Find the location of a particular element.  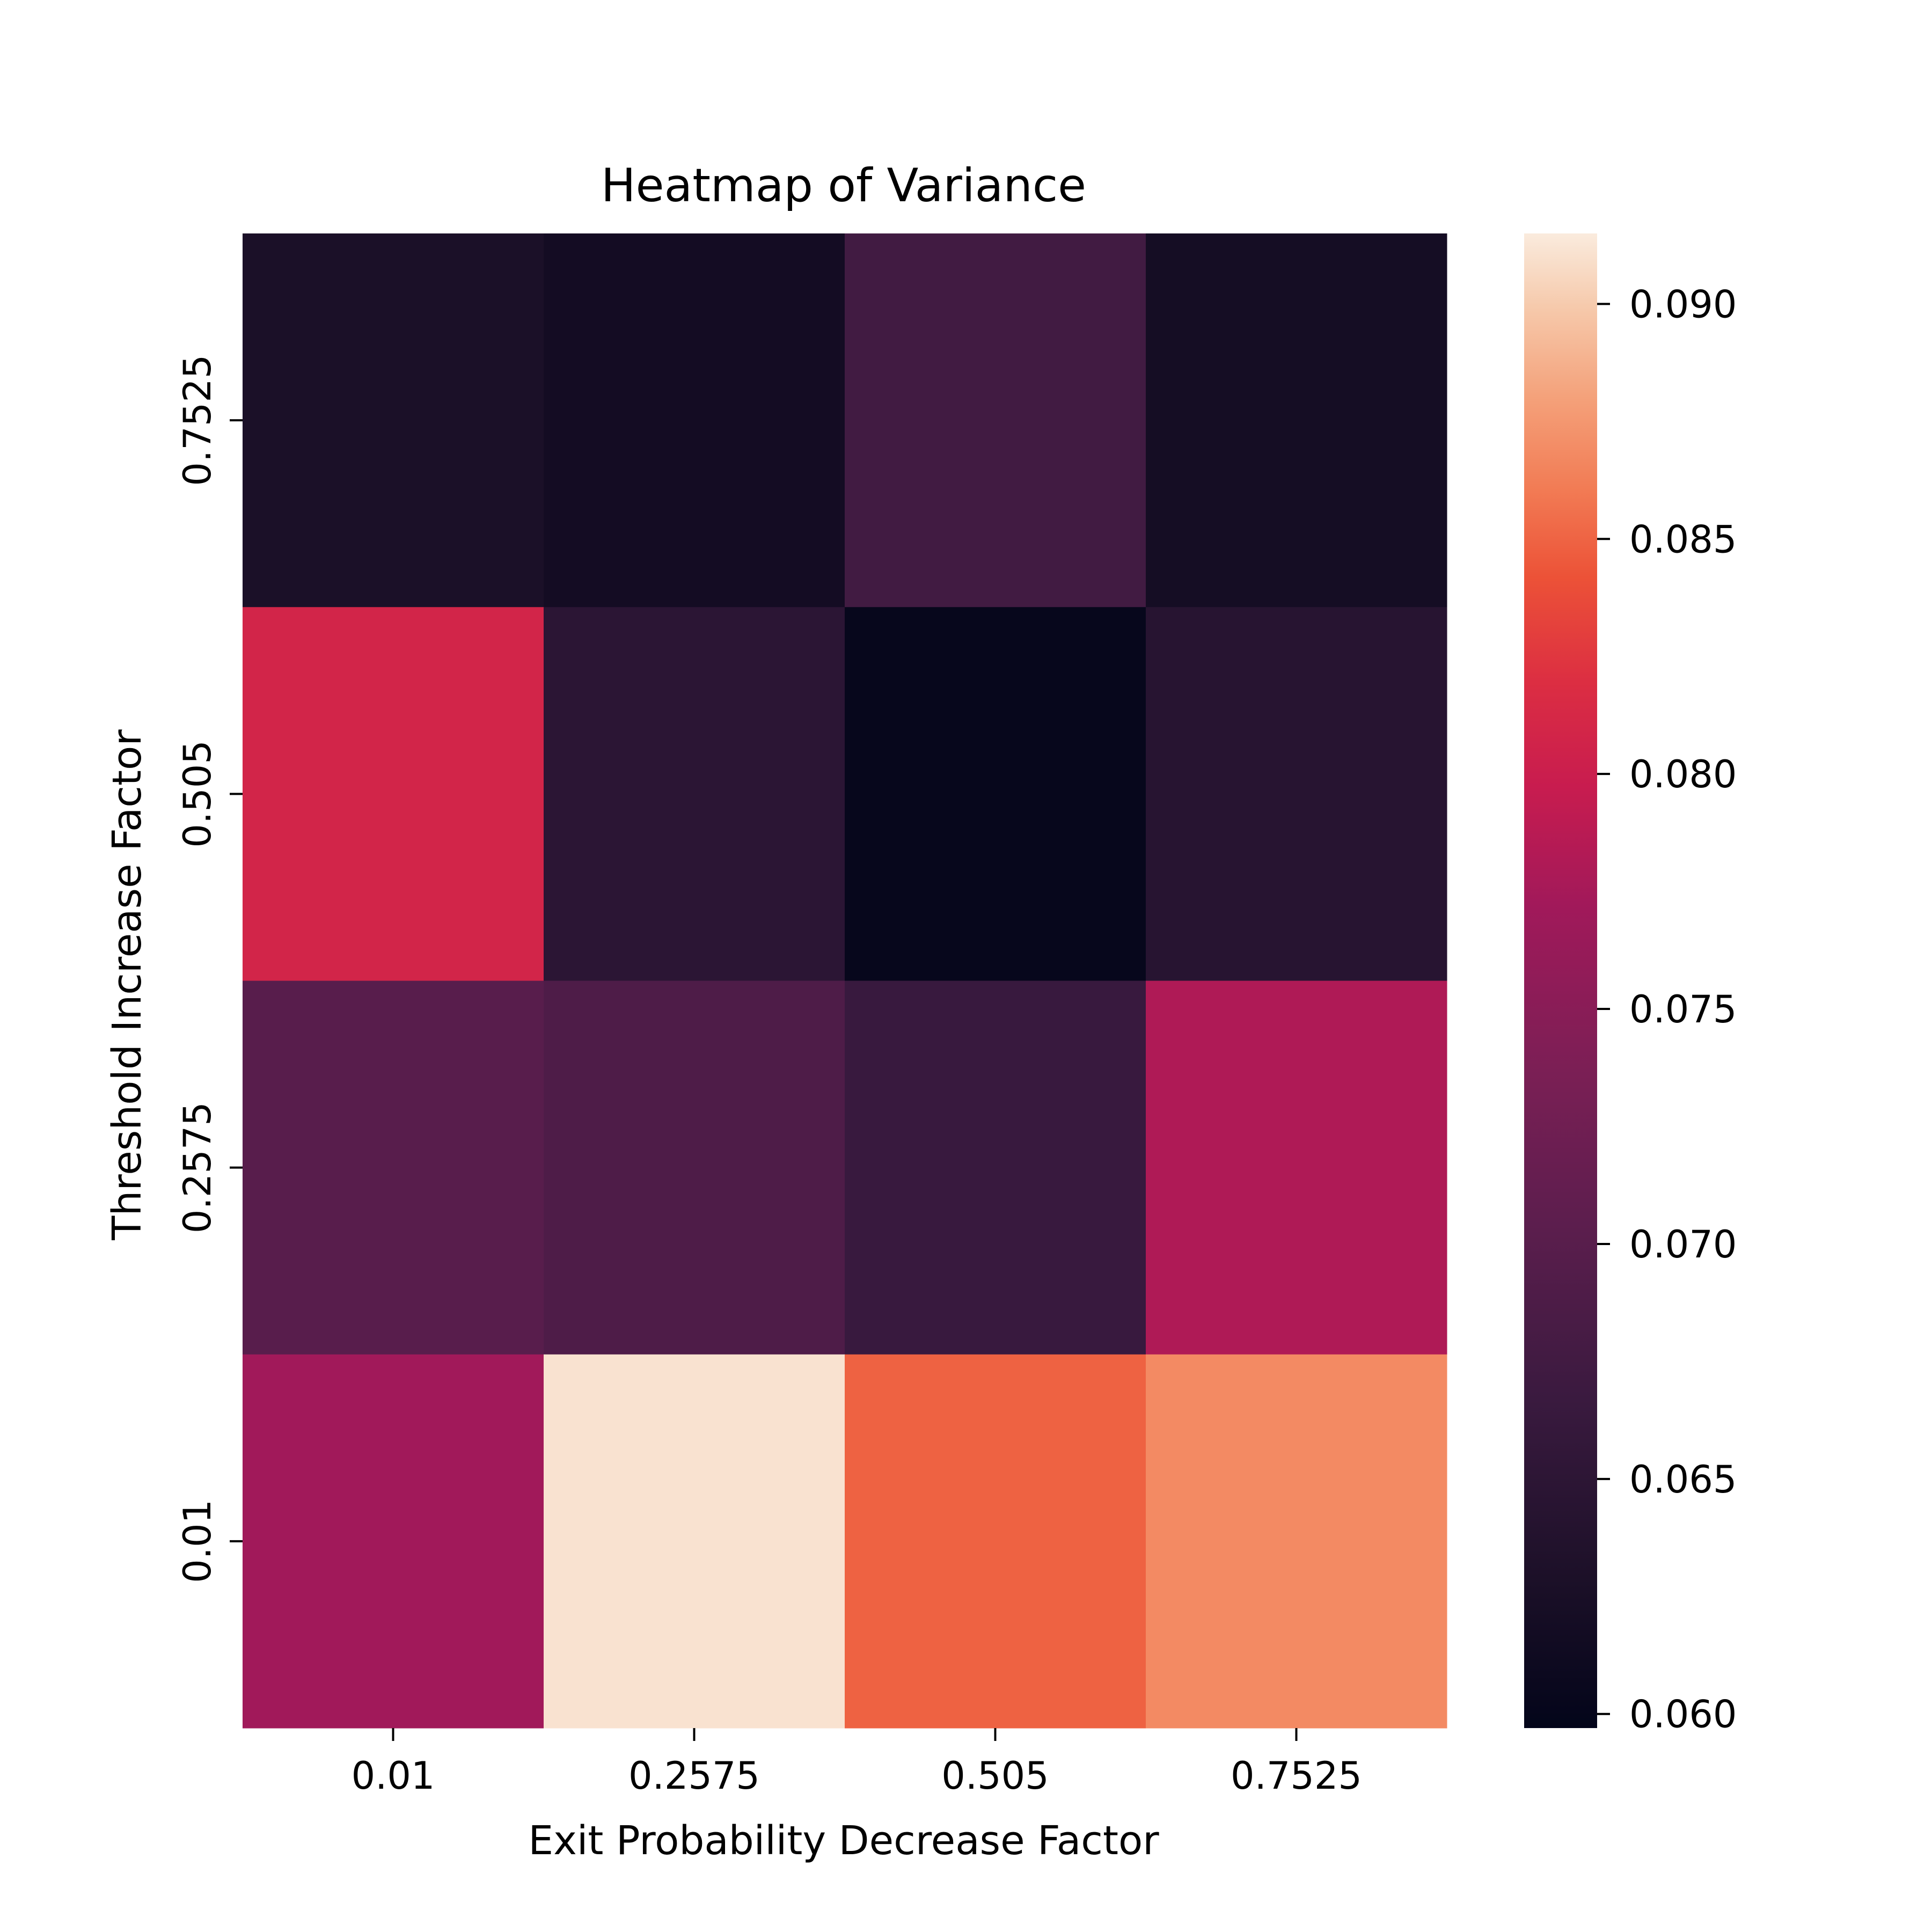

x-tick-label: 0.7525 is located at coordinates (1296, 1776).